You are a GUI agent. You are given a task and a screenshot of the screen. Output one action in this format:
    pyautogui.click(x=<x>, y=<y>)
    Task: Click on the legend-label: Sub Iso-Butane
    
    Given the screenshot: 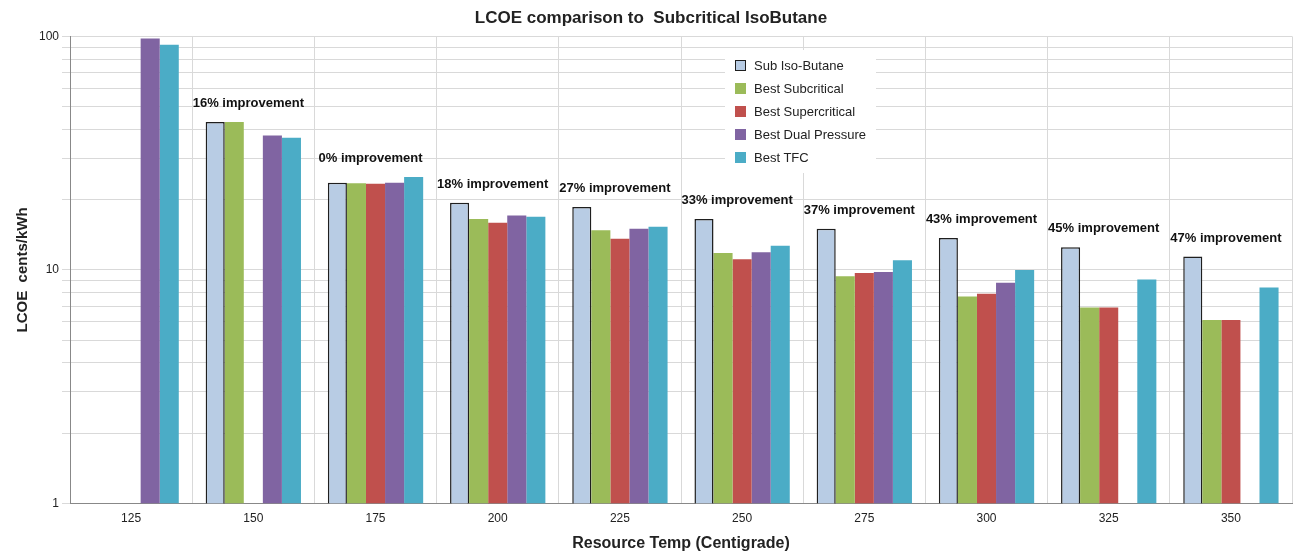 What is the action you would take?
    pyautogui.click(x=799, y=65)
    